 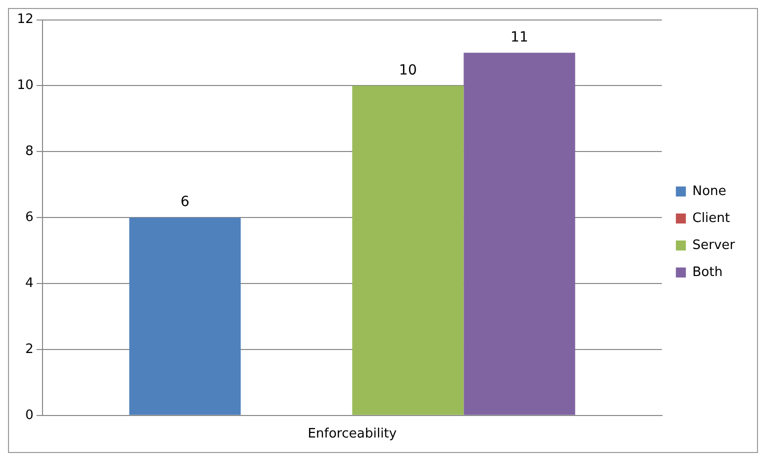 I want to click on y-tick-label: 6, so click(x=29, y=217).